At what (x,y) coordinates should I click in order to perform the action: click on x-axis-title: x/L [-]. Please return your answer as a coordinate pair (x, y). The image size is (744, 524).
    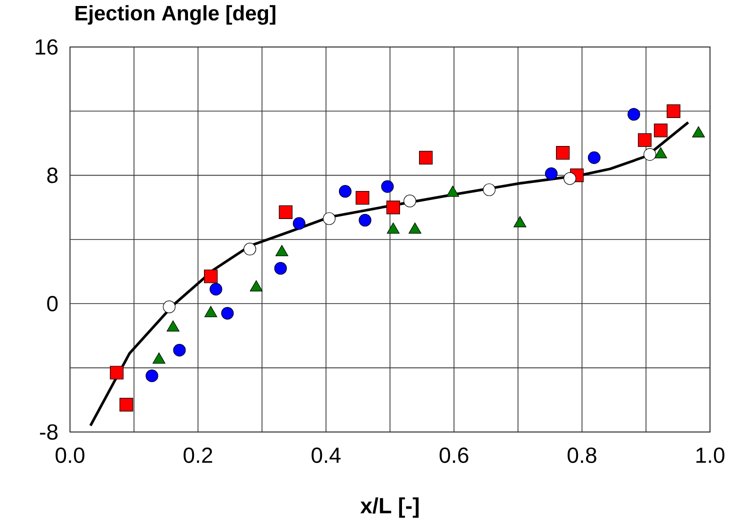
    Looking at the image, I should click on (389, 507).